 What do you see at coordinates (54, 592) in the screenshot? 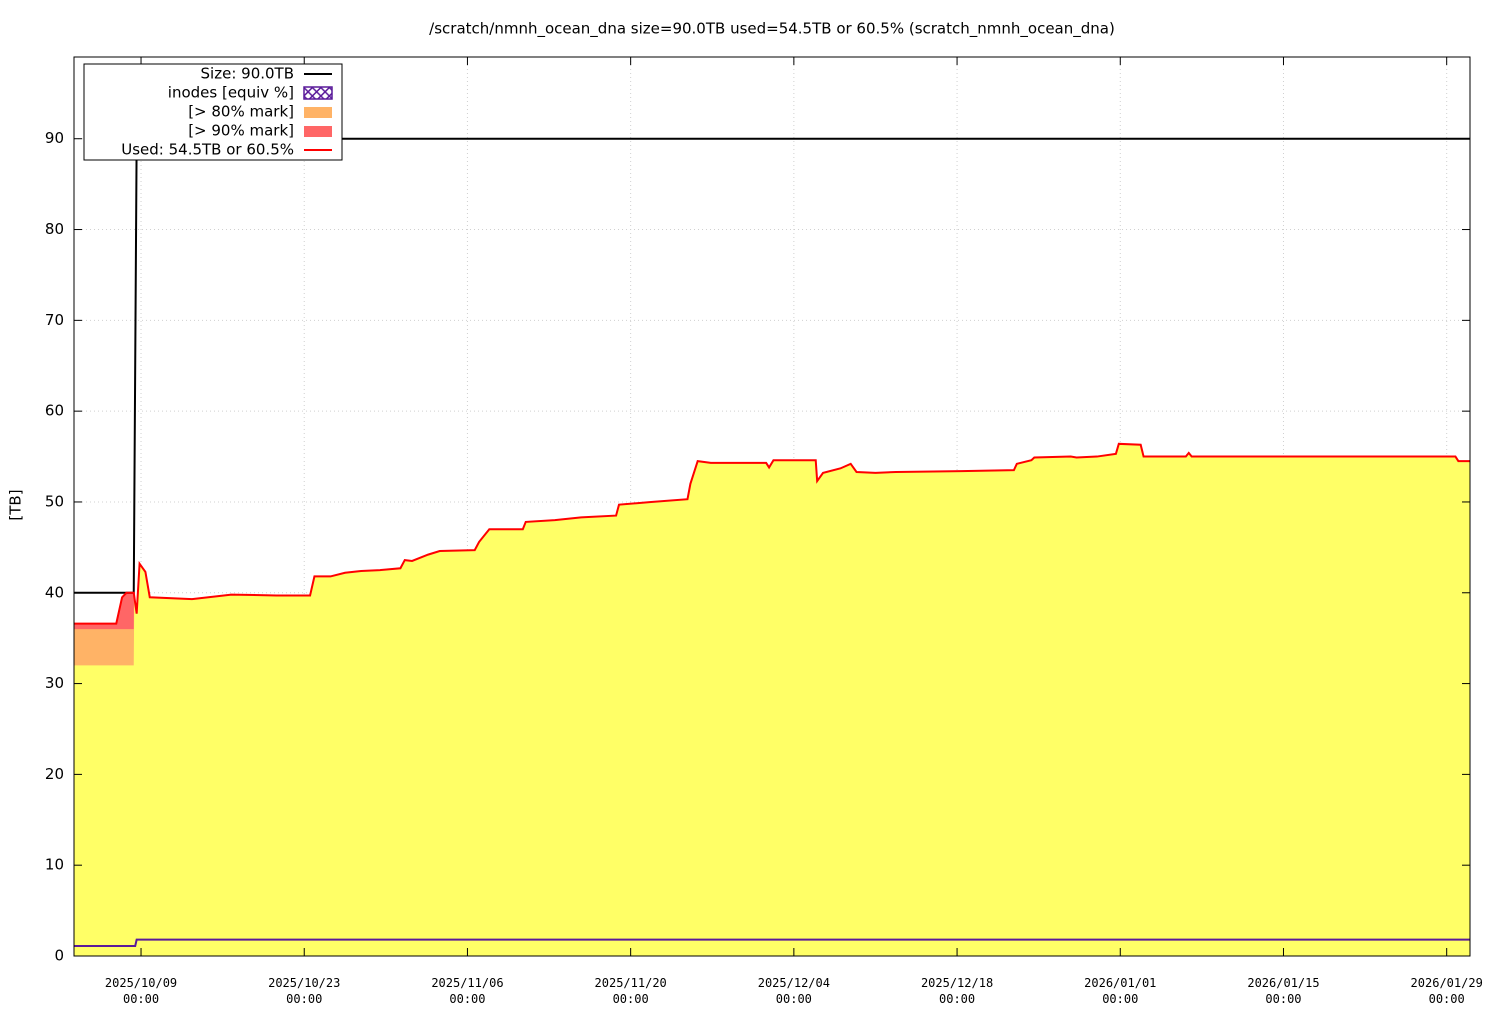
I see `y-tick-label: 40` at bounding box center [54, 592].